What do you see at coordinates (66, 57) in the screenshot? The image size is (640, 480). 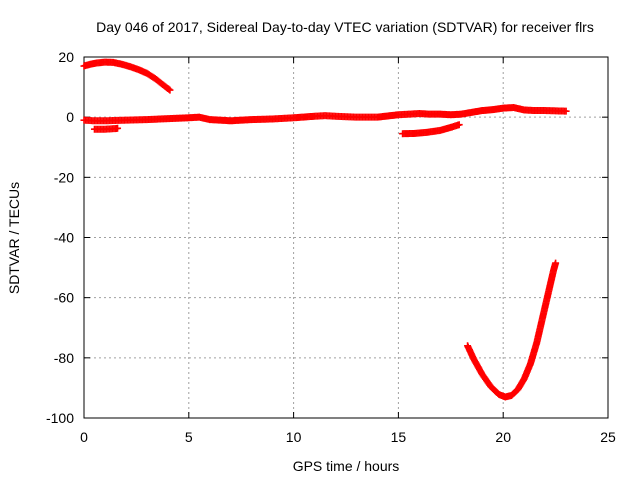 I see `y-tick-label: 20` at bounding box center [66, 57].